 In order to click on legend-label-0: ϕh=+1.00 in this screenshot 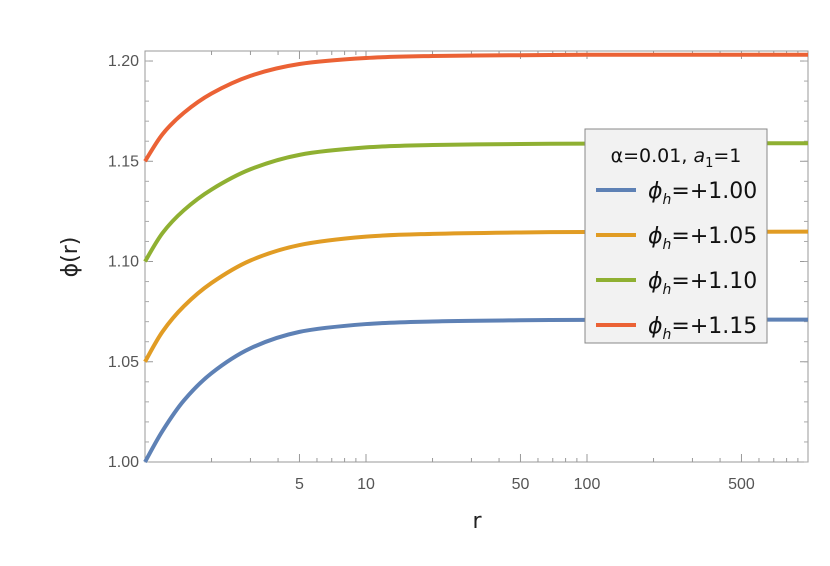, I will do `click(702, 193)`.